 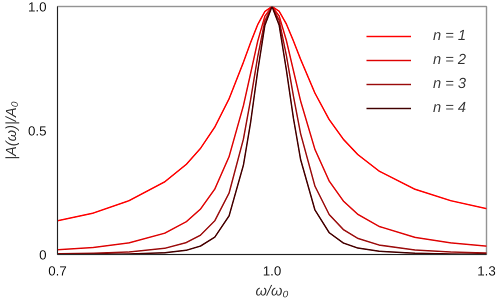 I want to click on y-axis-title: |A(ω)|/A₀, so click(x=12, y=130).